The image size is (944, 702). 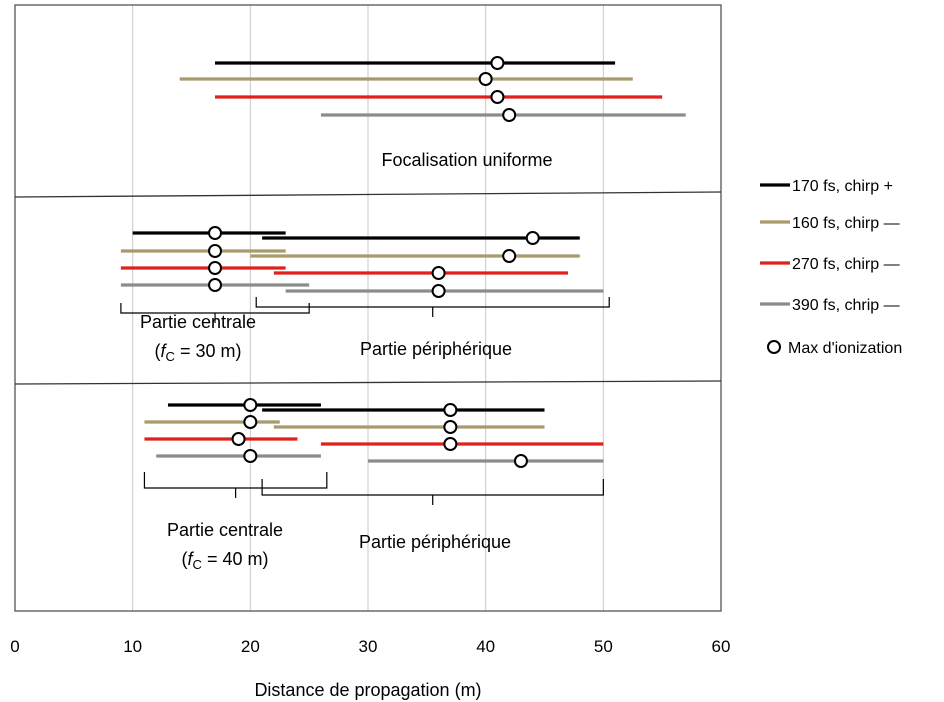 I want to click on central-2-1-max-marker, so click(x=250, y=422).